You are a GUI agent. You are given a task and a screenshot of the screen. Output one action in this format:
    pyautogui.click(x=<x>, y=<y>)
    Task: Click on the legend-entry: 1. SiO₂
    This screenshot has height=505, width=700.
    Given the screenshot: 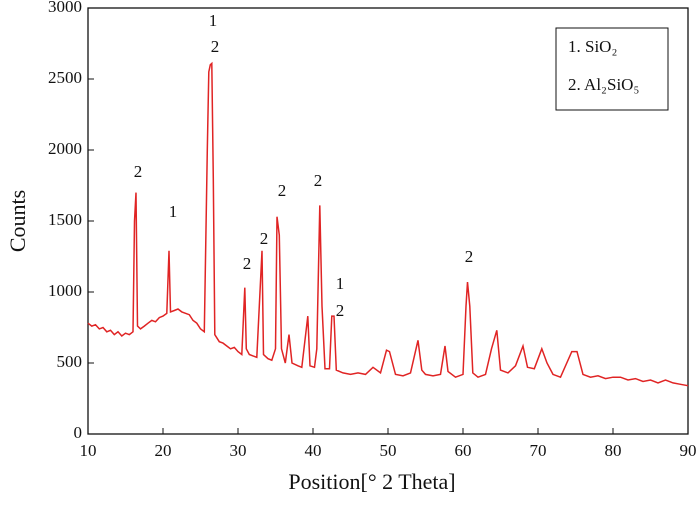 What is the action you would take?
    pyautogui.click(x=592, y=46)
    